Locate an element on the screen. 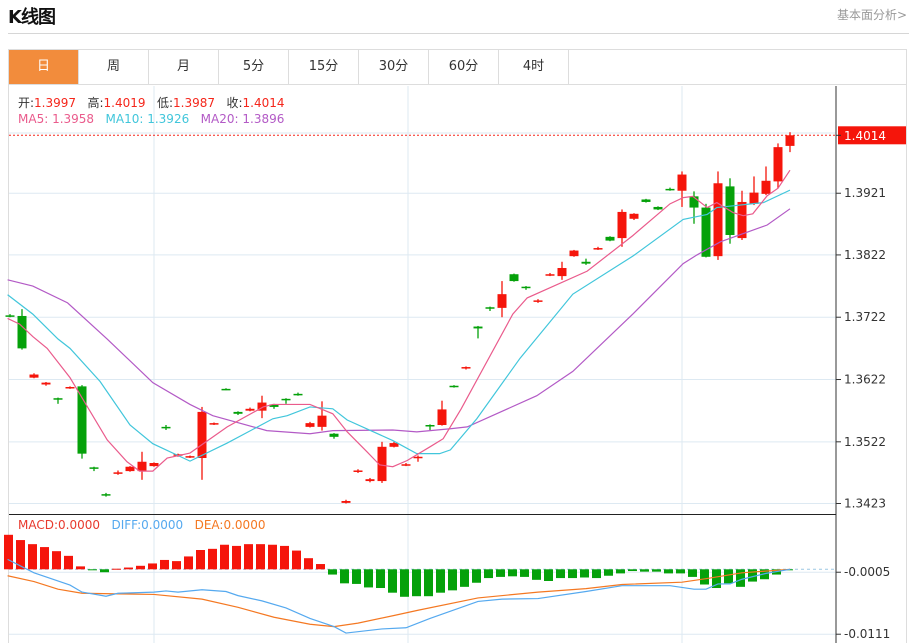  price-tick-label: 1.3722 is located at coordinates (865, 317).